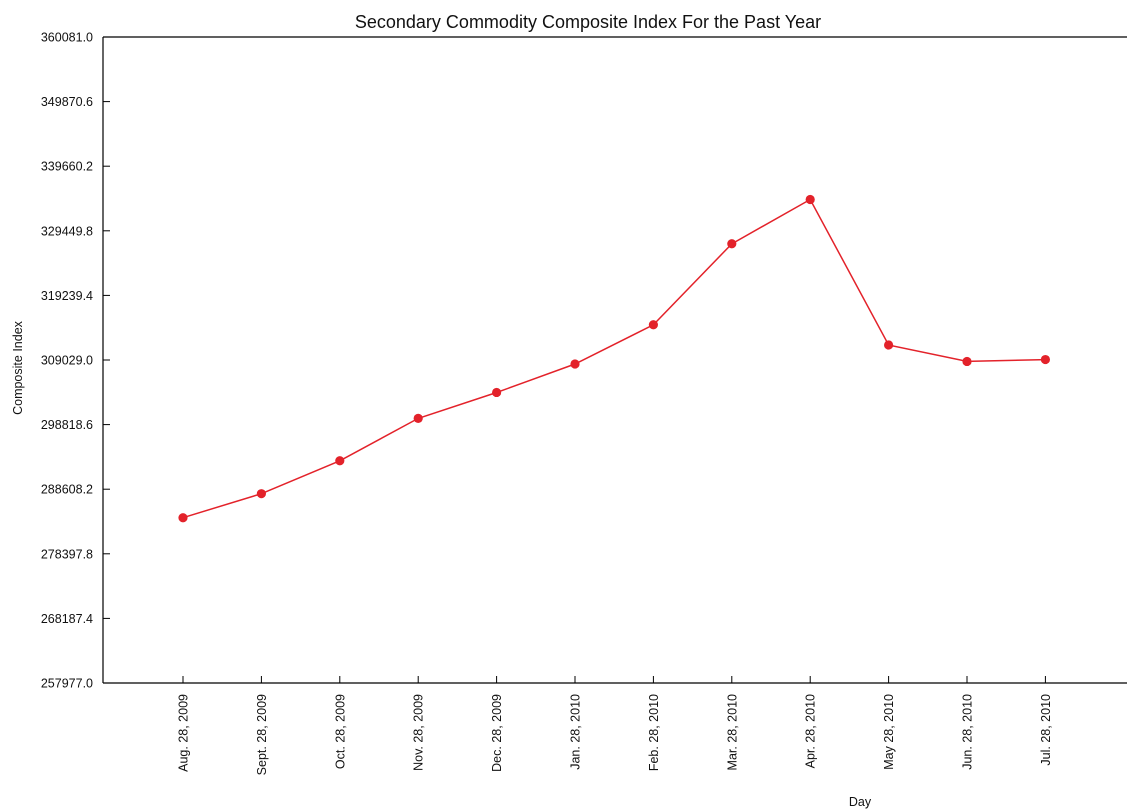 This screenshot has height=812, width=1132. I want to click on y-tick-label: 349870.6, so click(67, 102).